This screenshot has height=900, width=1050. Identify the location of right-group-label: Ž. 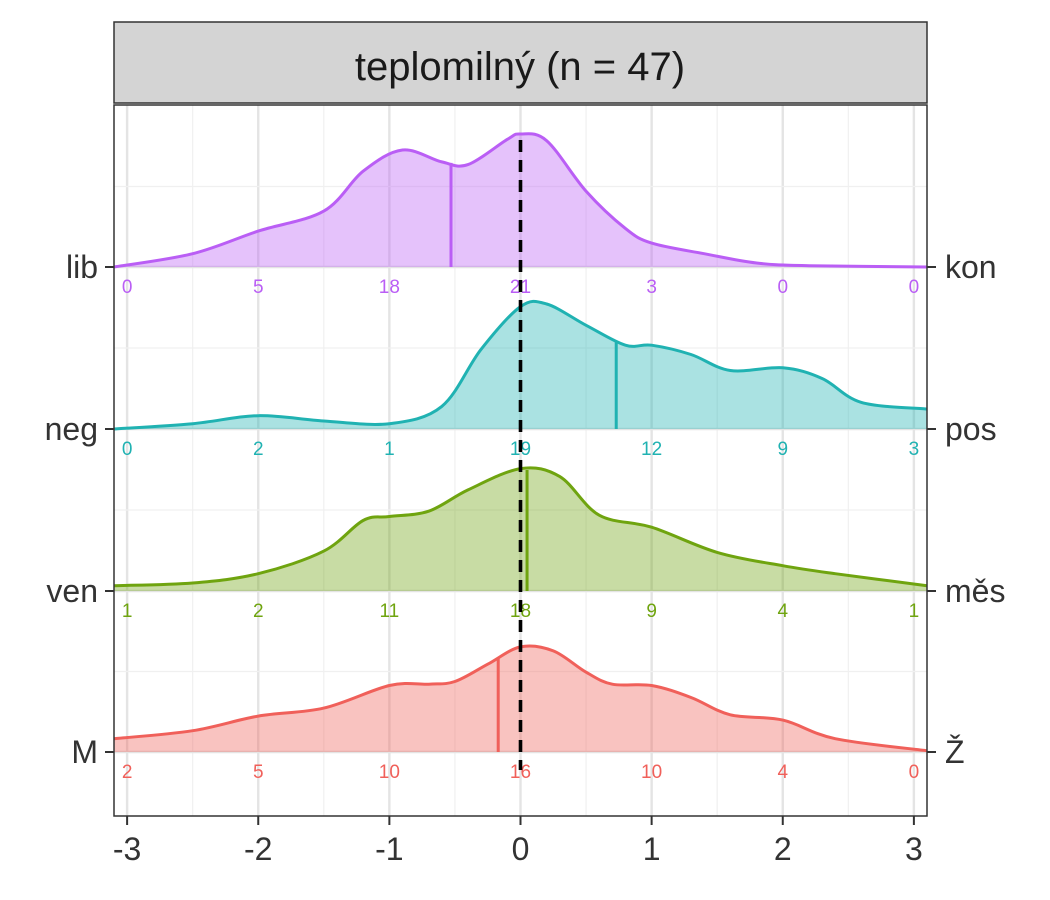
(955, 752).